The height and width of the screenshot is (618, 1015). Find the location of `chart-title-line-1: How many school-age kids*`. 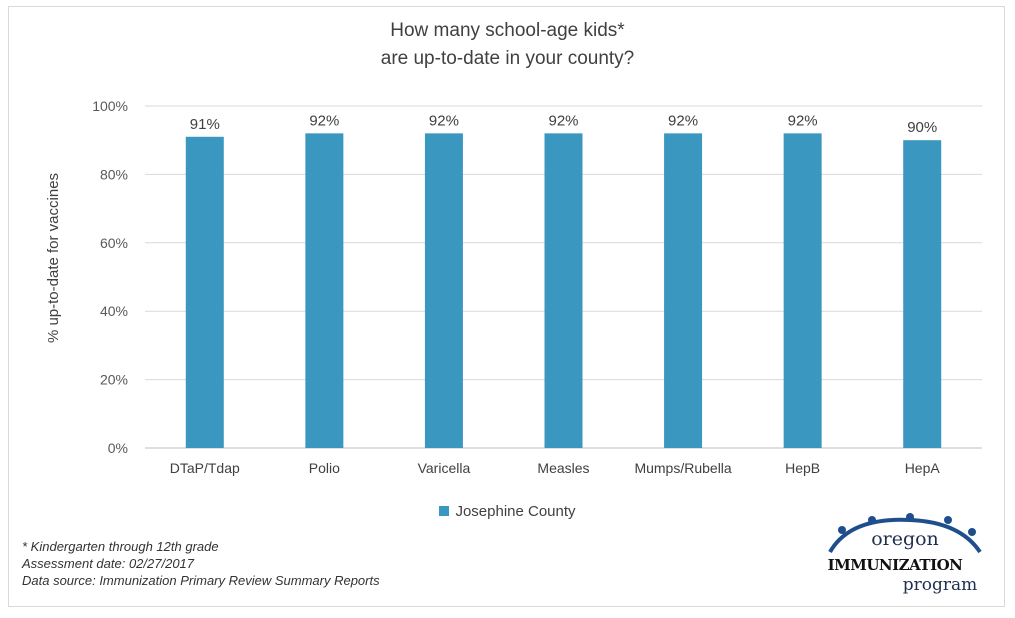

chart-title-line-1: How many school-age kids* is located at coordinates (507, 30).